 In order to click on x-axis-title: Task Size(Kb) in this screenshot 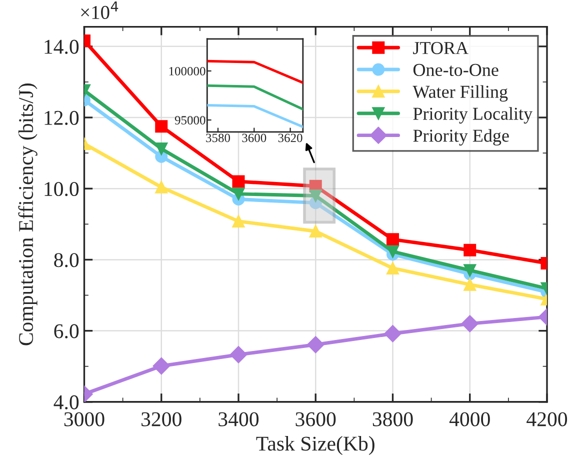, I will do `click(315, 445)`.